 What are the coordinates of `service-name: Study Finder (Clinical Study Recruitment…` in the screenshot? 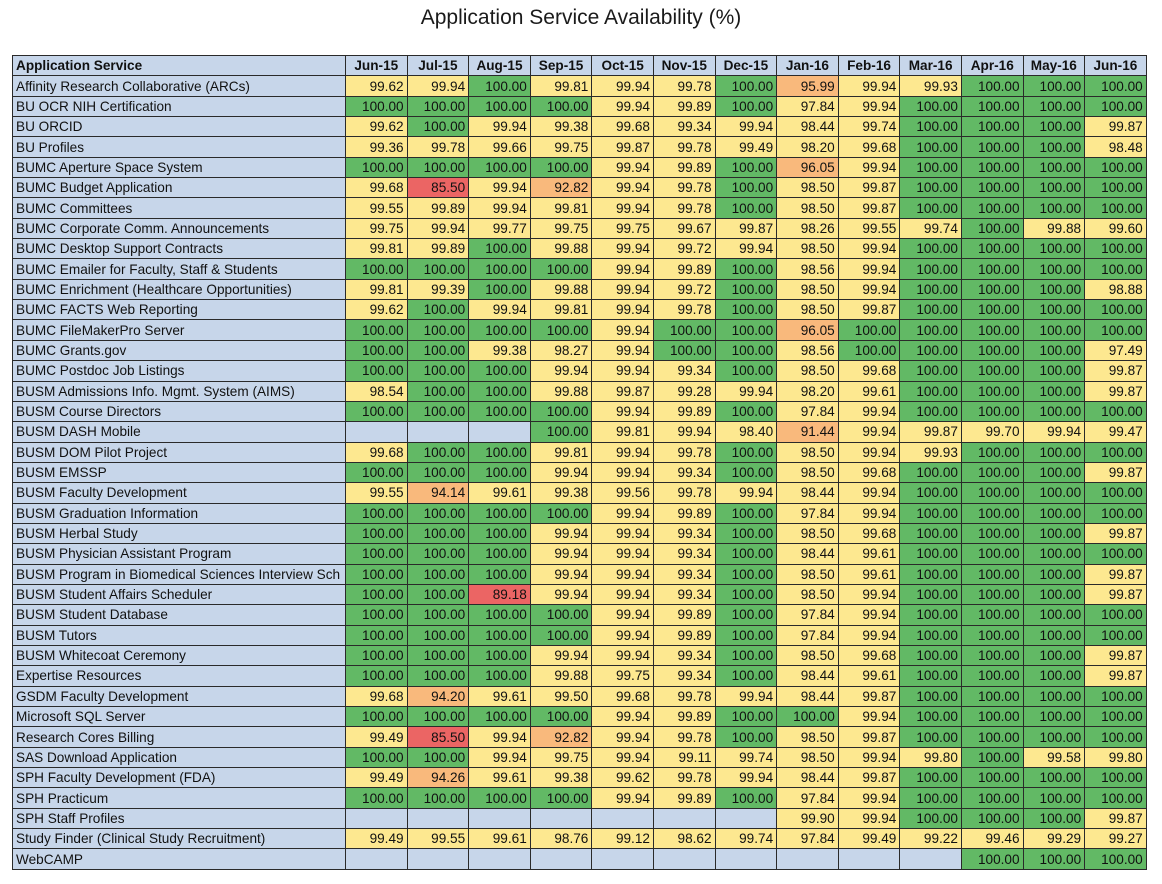 It's located at (179, 839).